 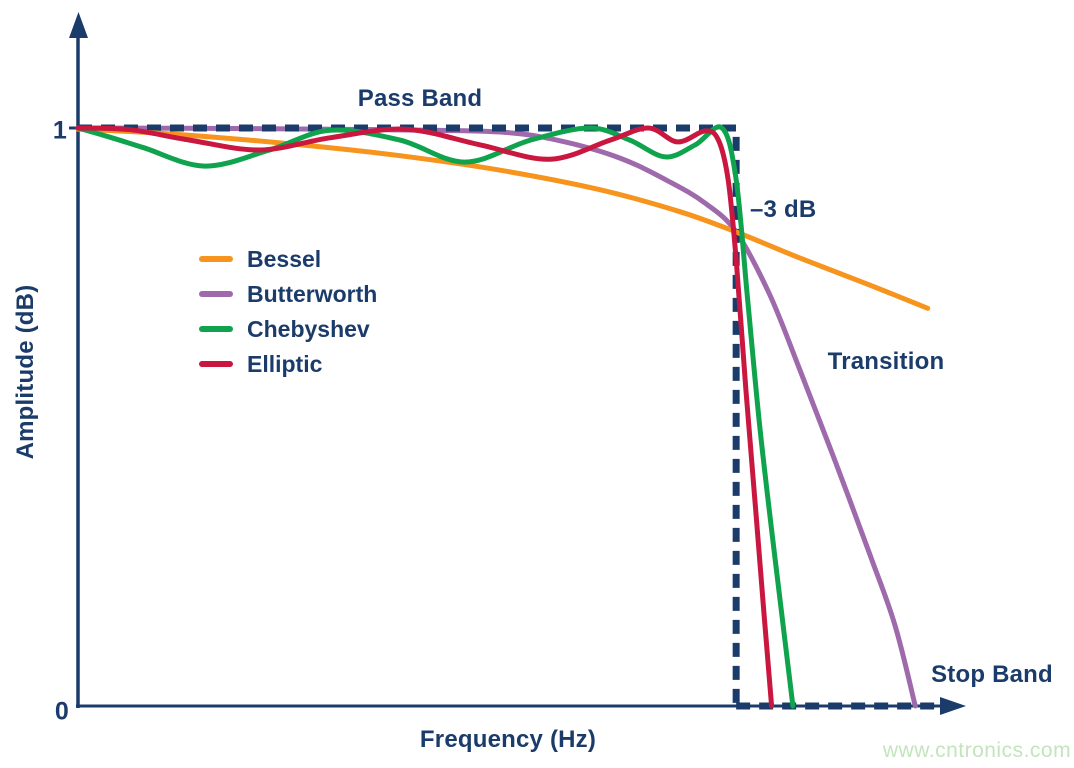 I want to click on legend-label-chebyshev: Chebyshev, so click(x=308, y=328).